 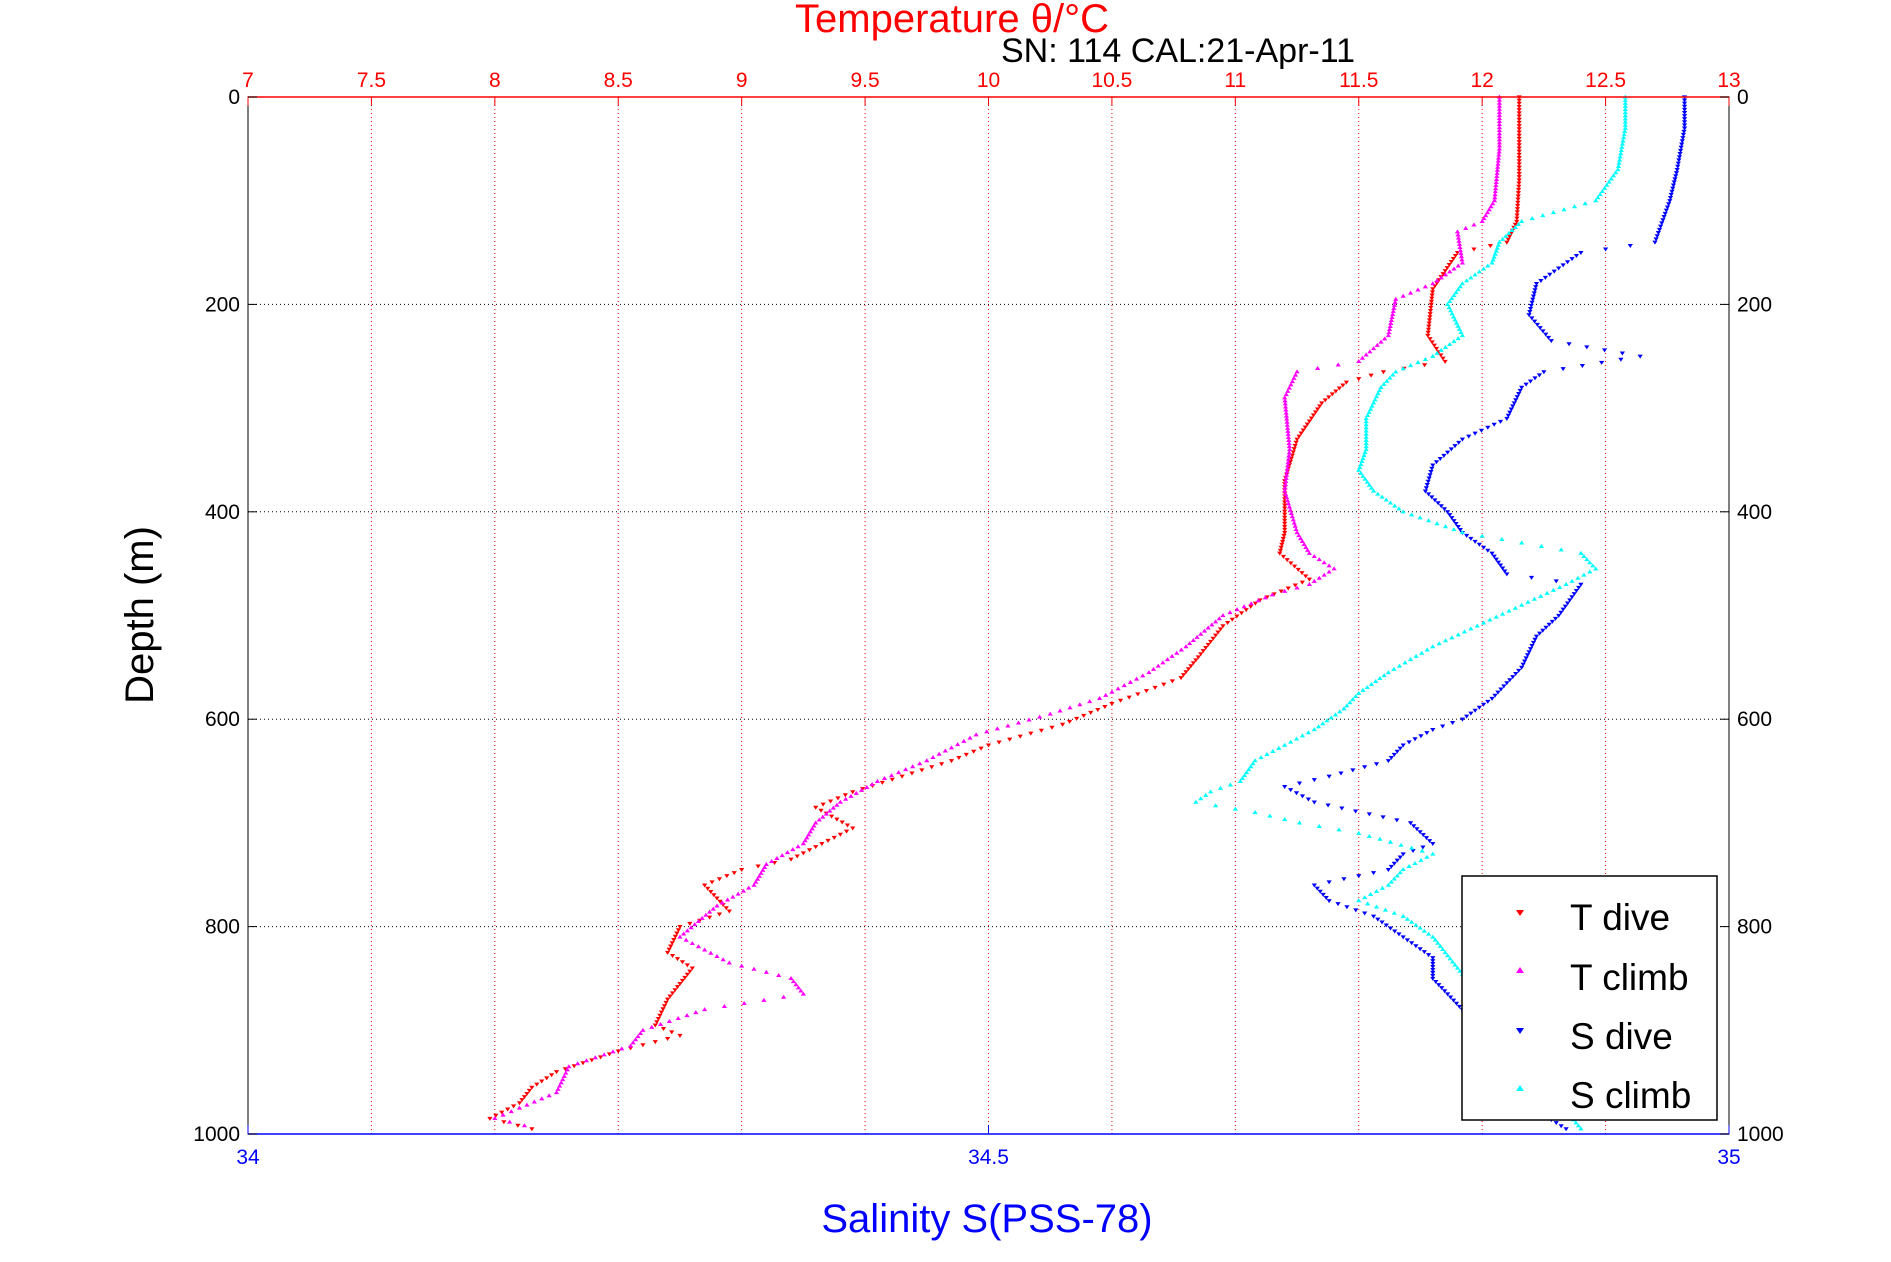 What do you see at coordinates (222, 719) in the screenshot?
I see `depth-tick-label-left: 600` at bounding box center [222, 719].